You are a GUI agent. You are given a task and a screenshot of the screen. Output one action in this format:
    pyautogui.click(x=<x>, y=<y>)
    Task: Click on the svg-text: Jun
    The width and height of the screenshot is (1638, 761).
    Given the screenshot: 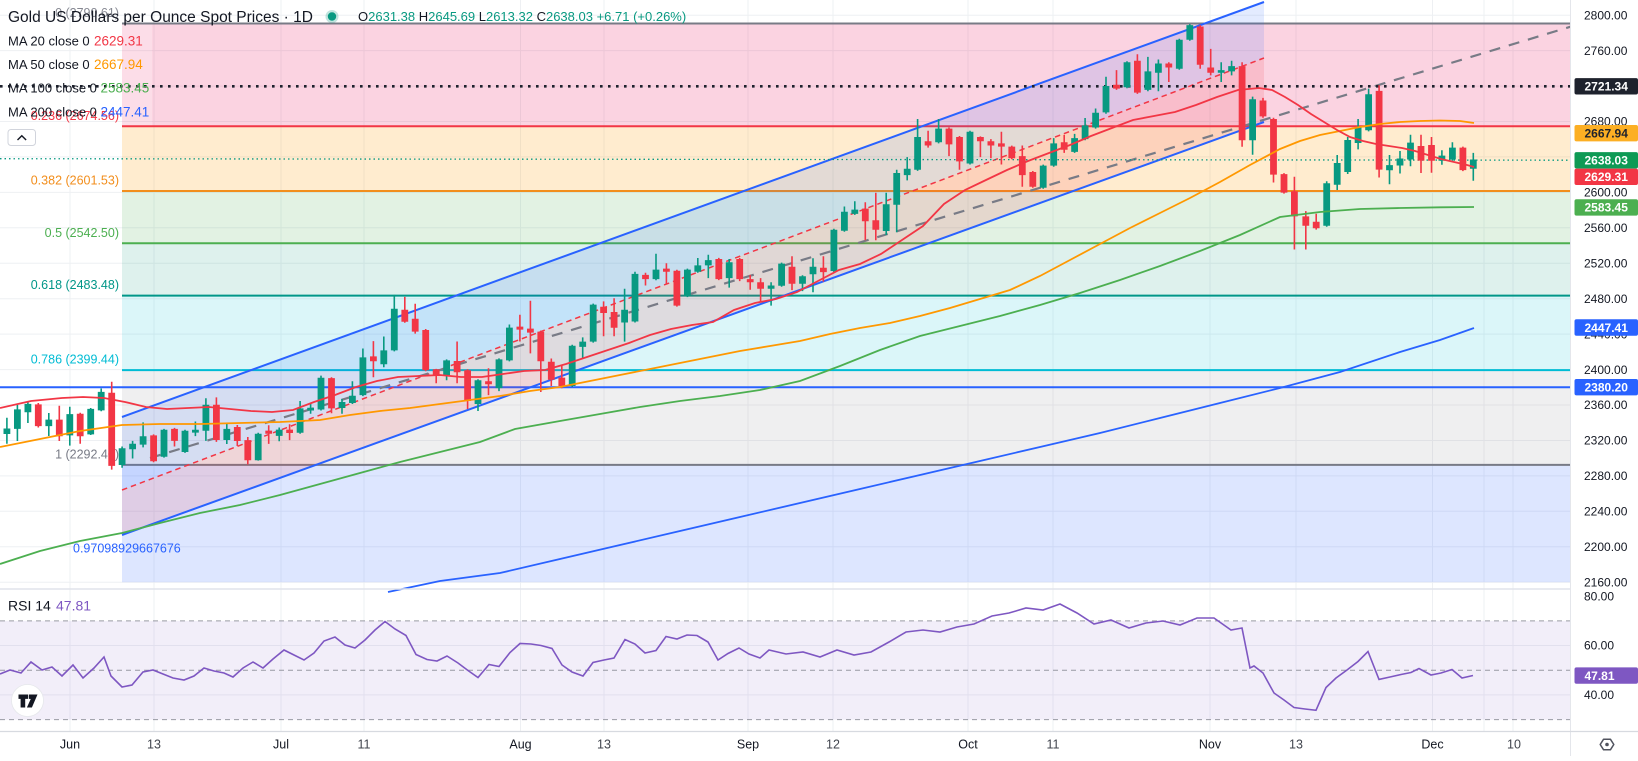 What is the action you would take?
    pyautogui.click(x=70, y=745)
    